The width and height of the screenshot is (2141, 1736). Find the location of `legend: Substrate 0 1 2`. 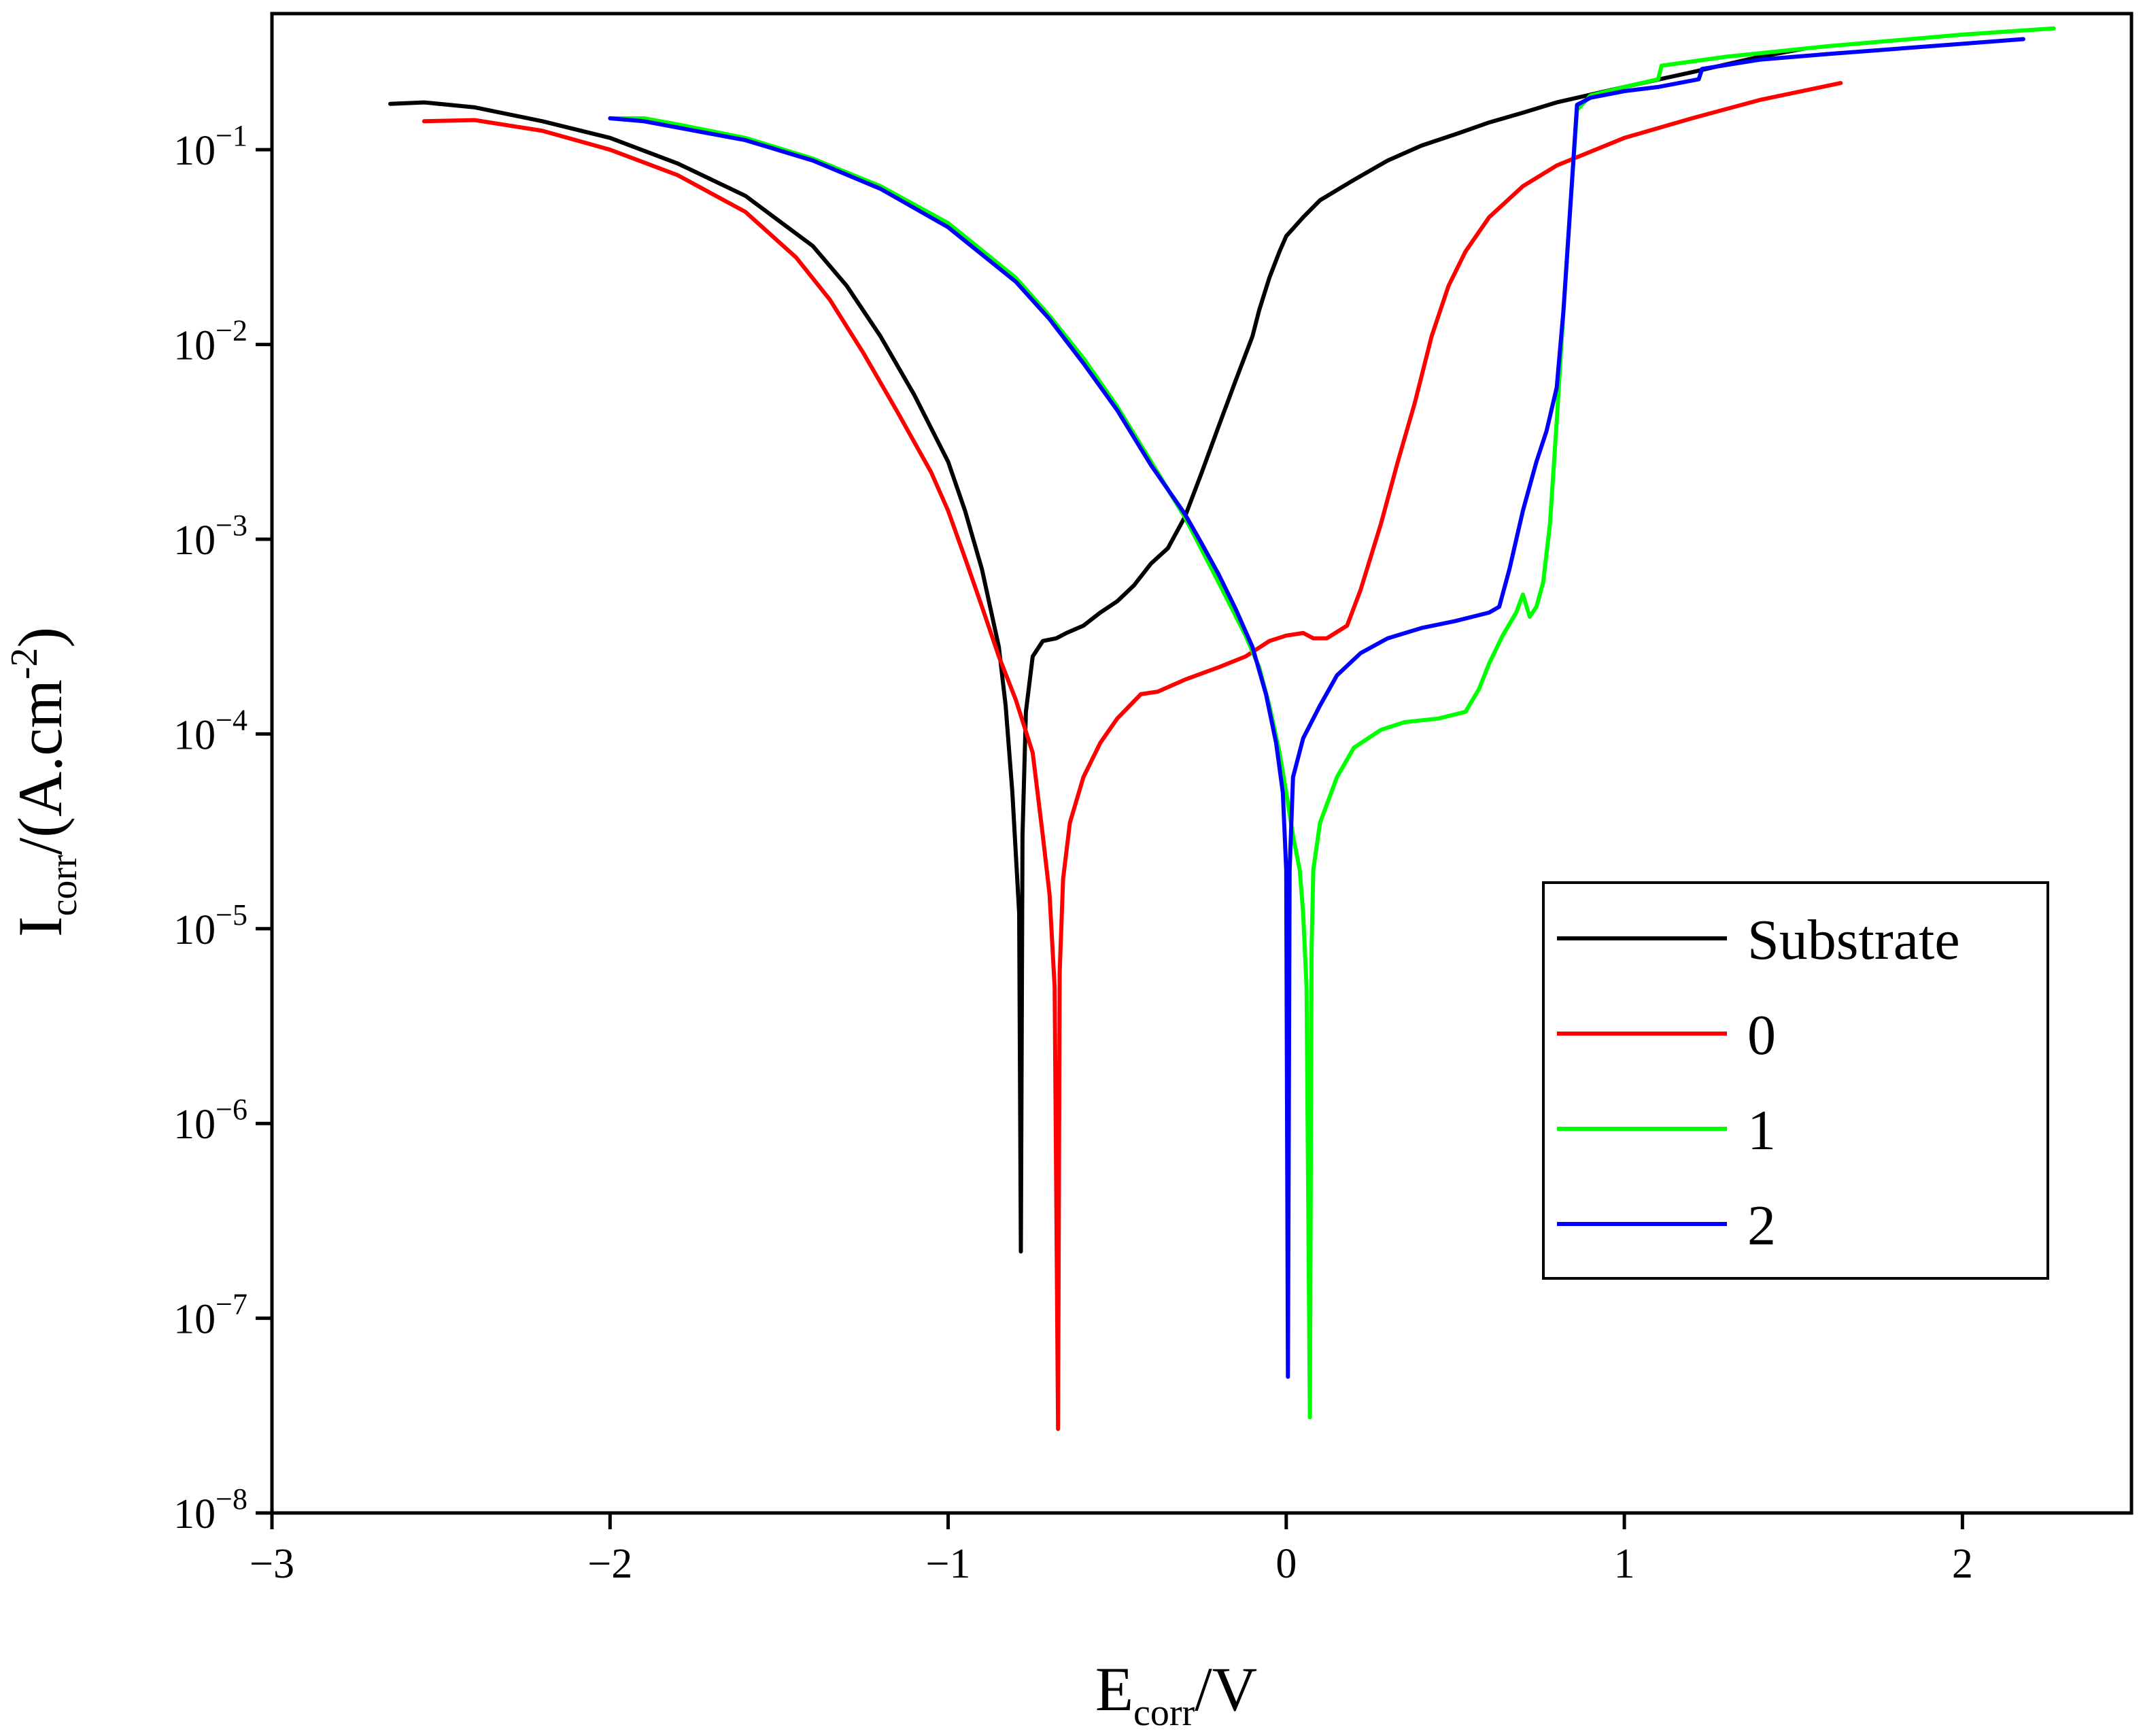

legend: Substrate 0 1 2 is located at coordinates (1795, 1080).